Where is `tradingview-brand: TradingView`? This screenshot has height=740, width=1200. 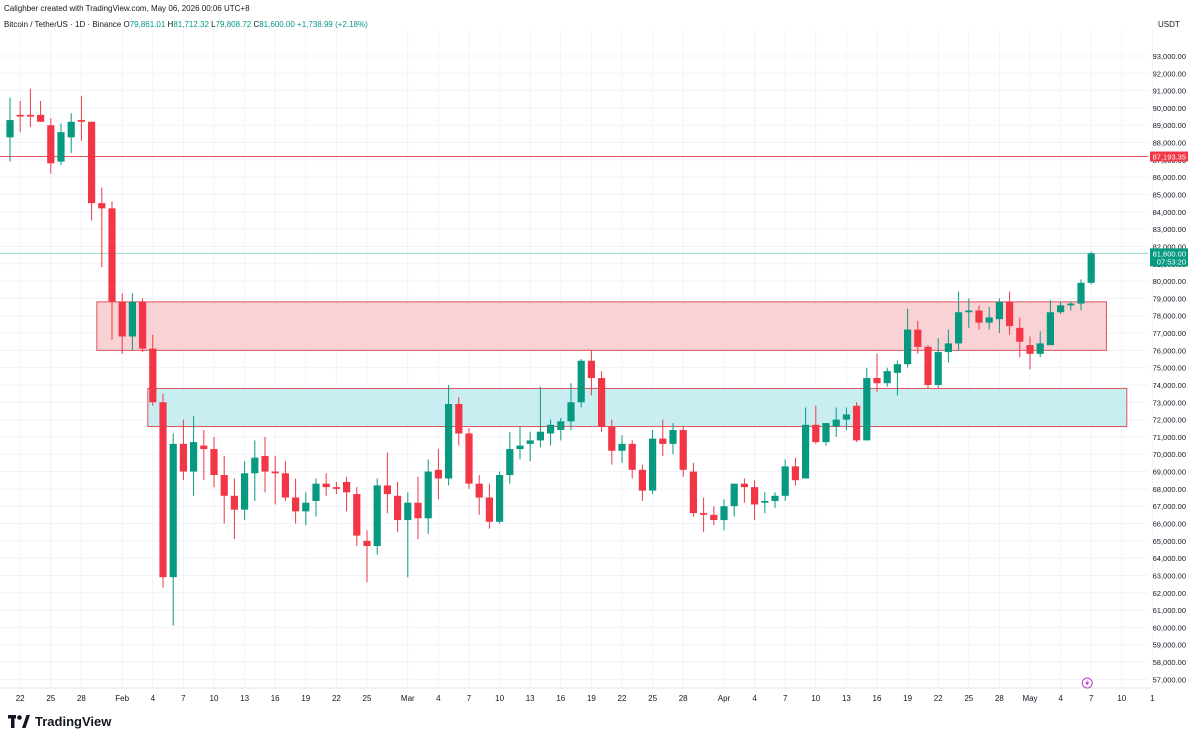
tradingview-brand: TradingView is located at coordinates (59, 721).